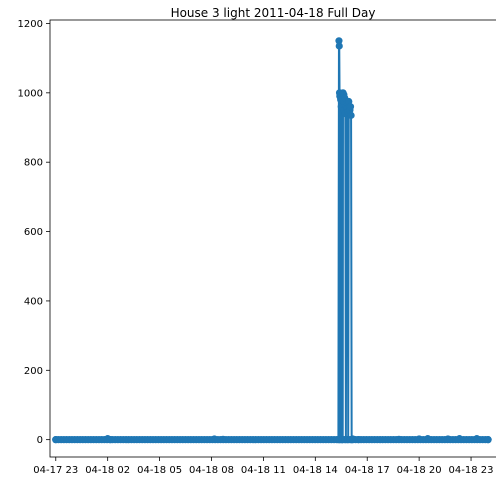 The height and width of the screenshot is (482, 496). I want to click on x-tick-label-7: 04-18 20, so click(419, 470).